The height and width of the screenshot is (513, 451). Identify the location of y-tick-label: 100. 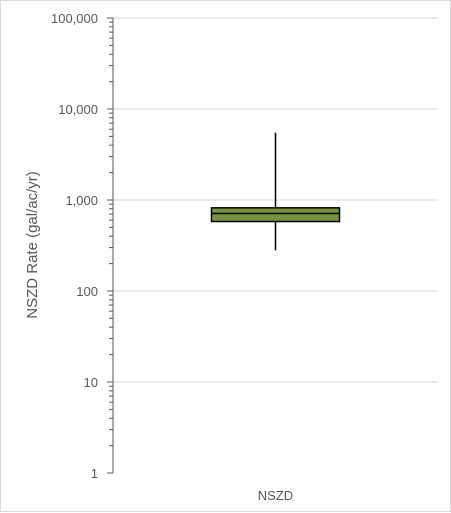
(87, 291).